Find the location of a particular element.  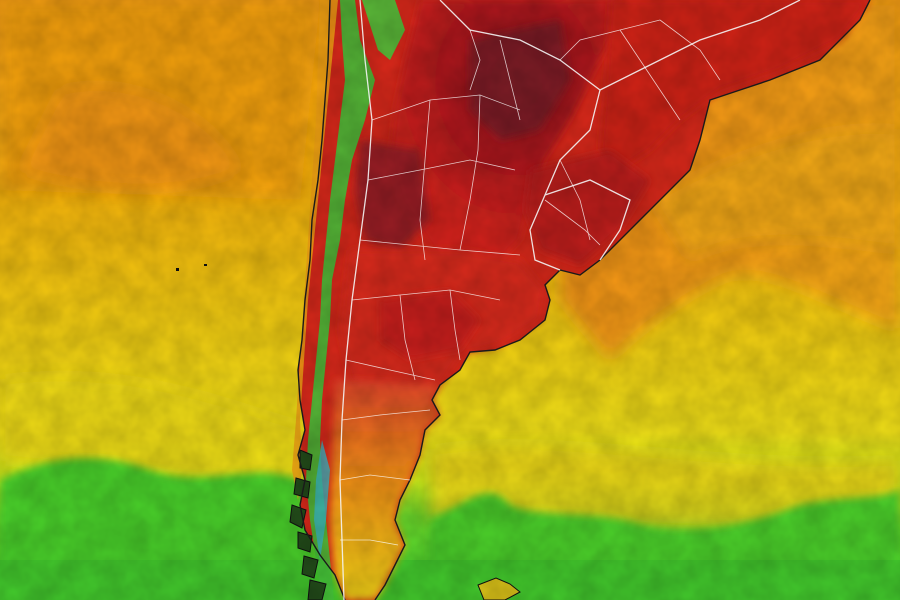

pacific-coastline is located at coordinates (321, 300).